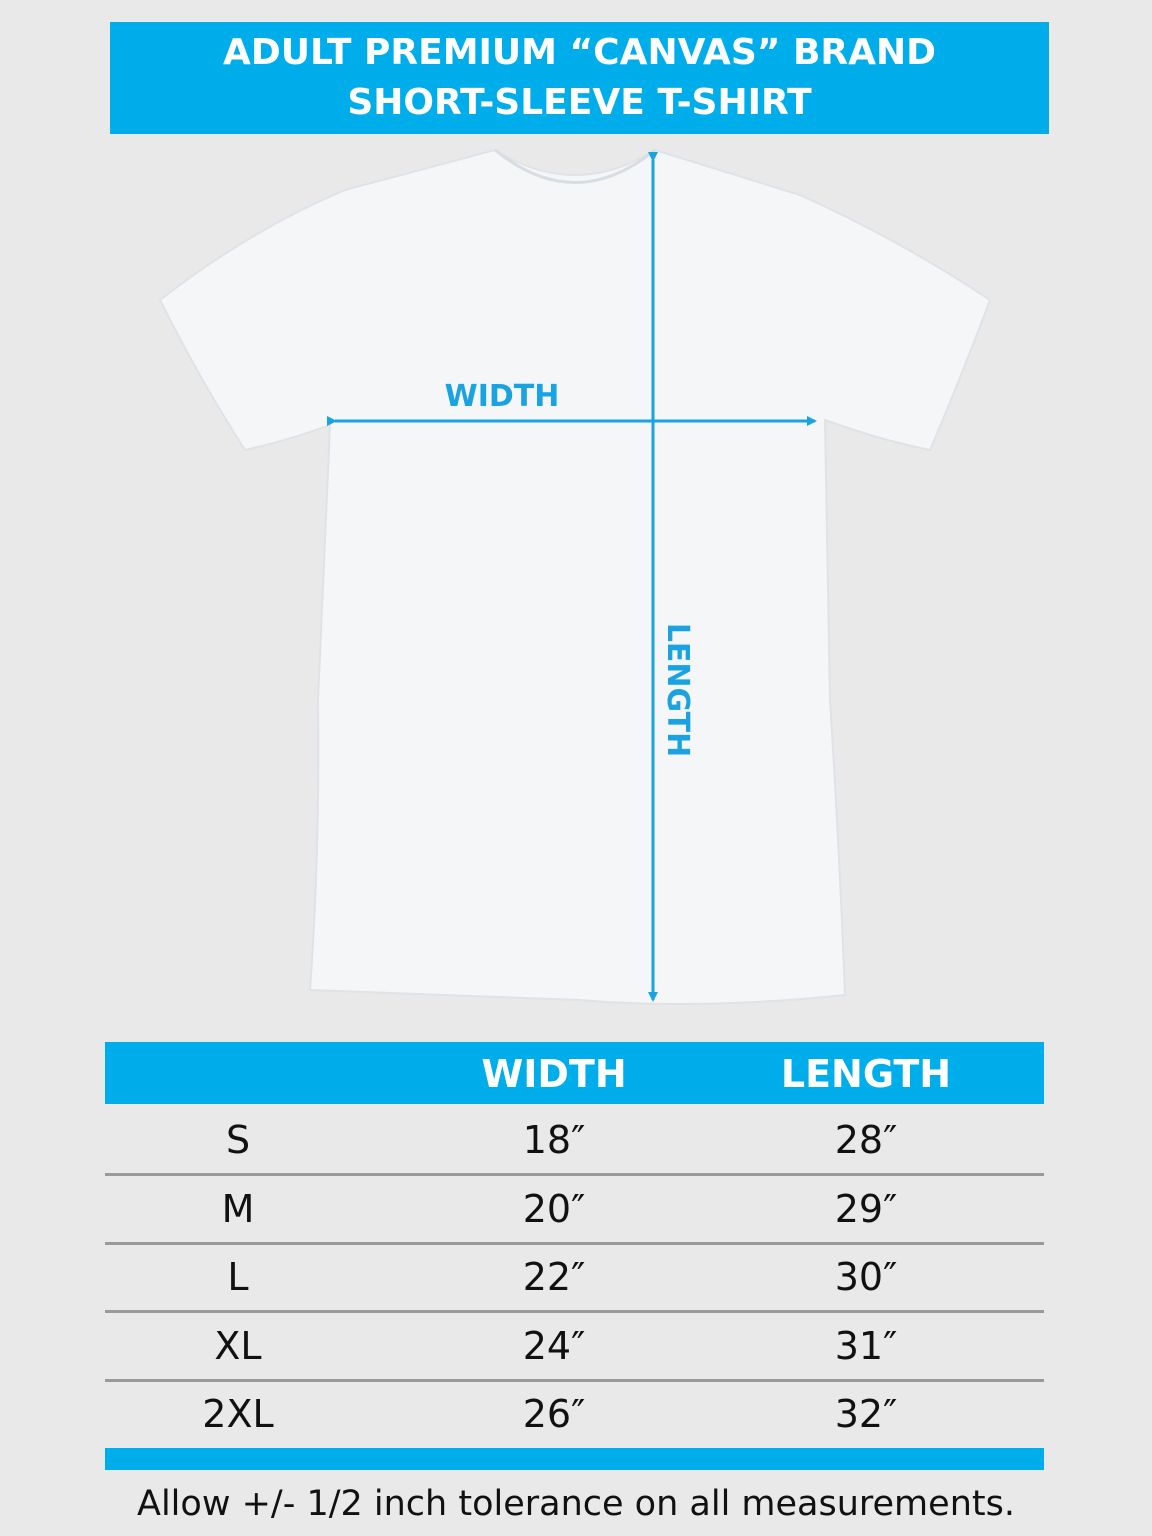 The height and width of the screenshot is (1536, 1152). Describe the element at coordinates (866, 1346) in the screenshot. I see `length-cell: 31″` at that location.